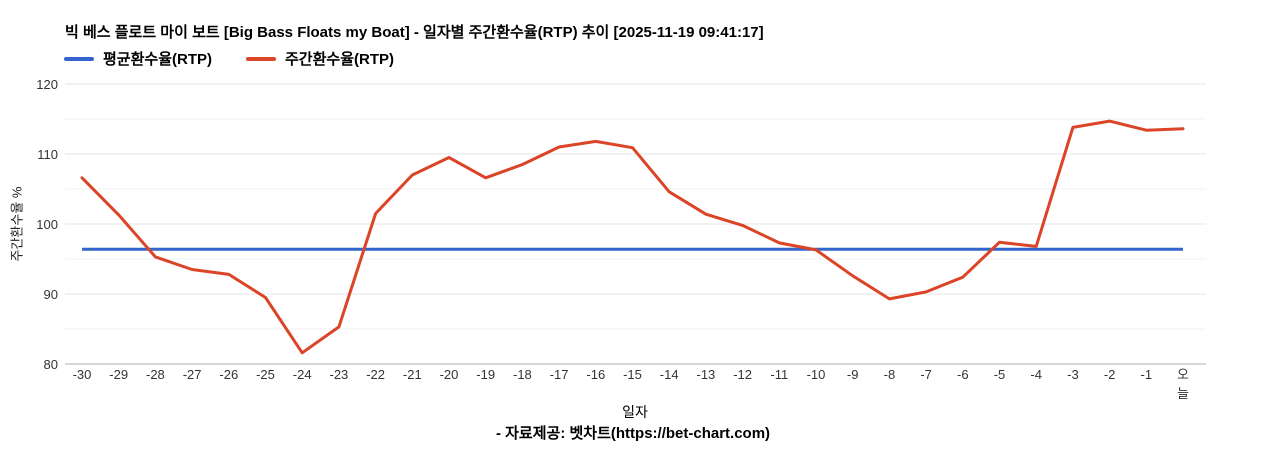 The height and width of the screenshot is (450, 1268). What do you see at coordinates (1000, 374) in the screenshot?
I see `x-tick-label: -5` at bounding box center [1000, 374].